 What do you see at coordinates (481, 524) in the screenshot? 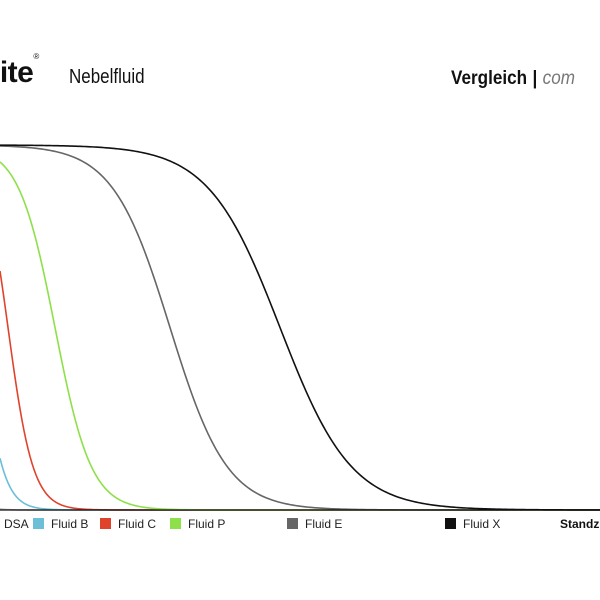
I see `legend-label-fluid-x: Fluid X` at bounding box center [481, 524].